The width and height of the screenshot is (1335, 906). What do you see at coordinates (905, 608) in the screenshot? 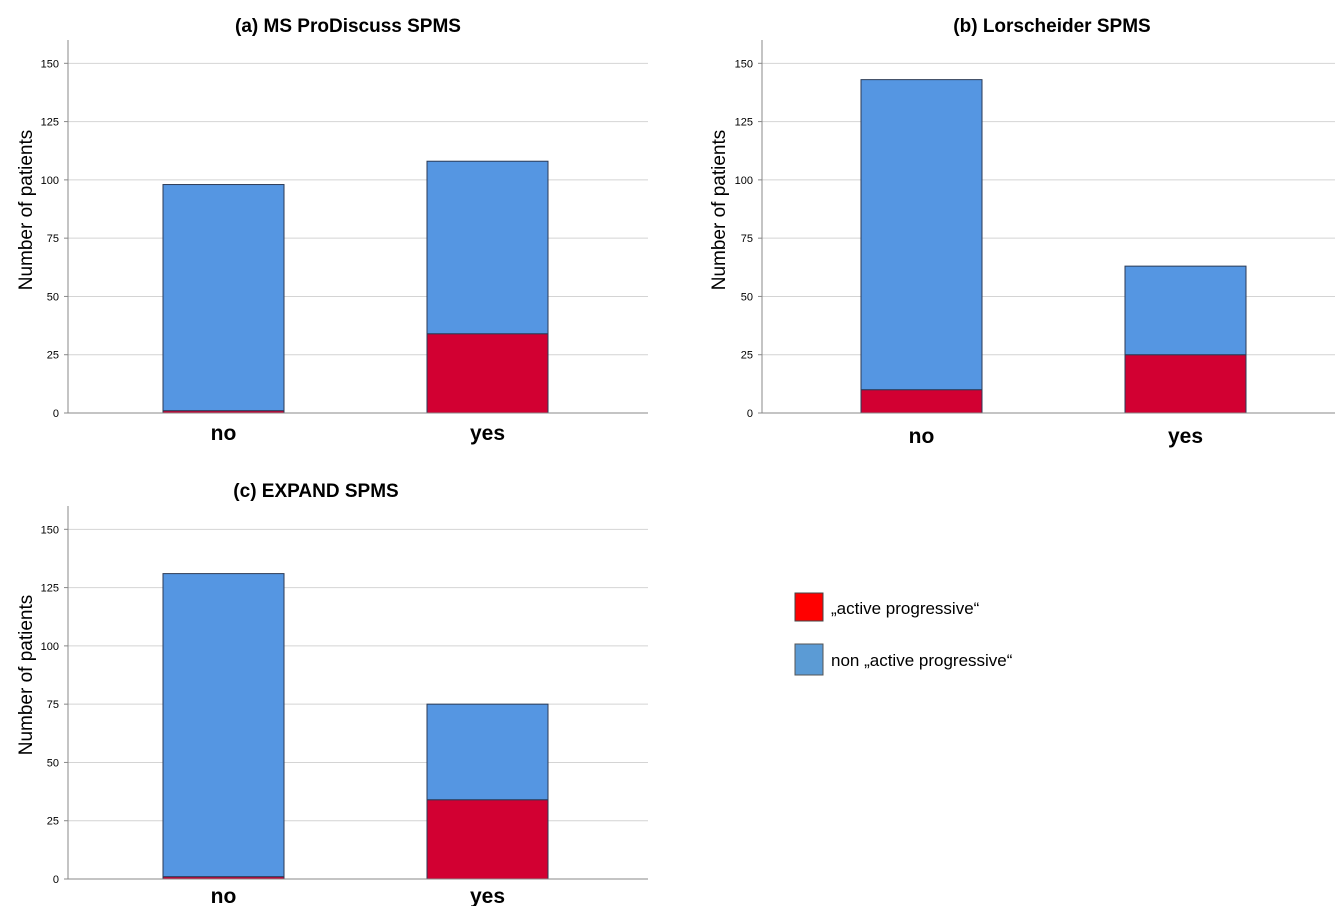
I see `legend-label-active: „active progressive“` at bounding box center [905, 608].